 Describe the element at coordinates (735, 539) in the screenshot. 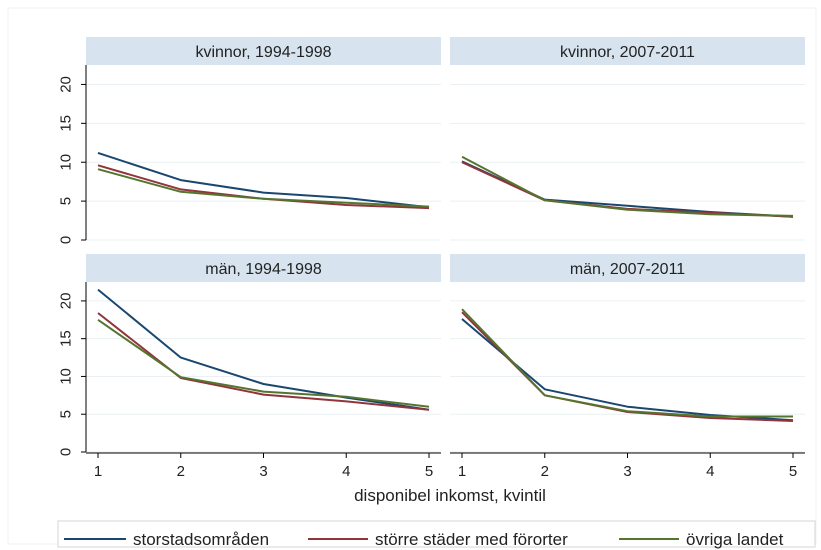

I see `legend-entry: övriga landet` at that location.